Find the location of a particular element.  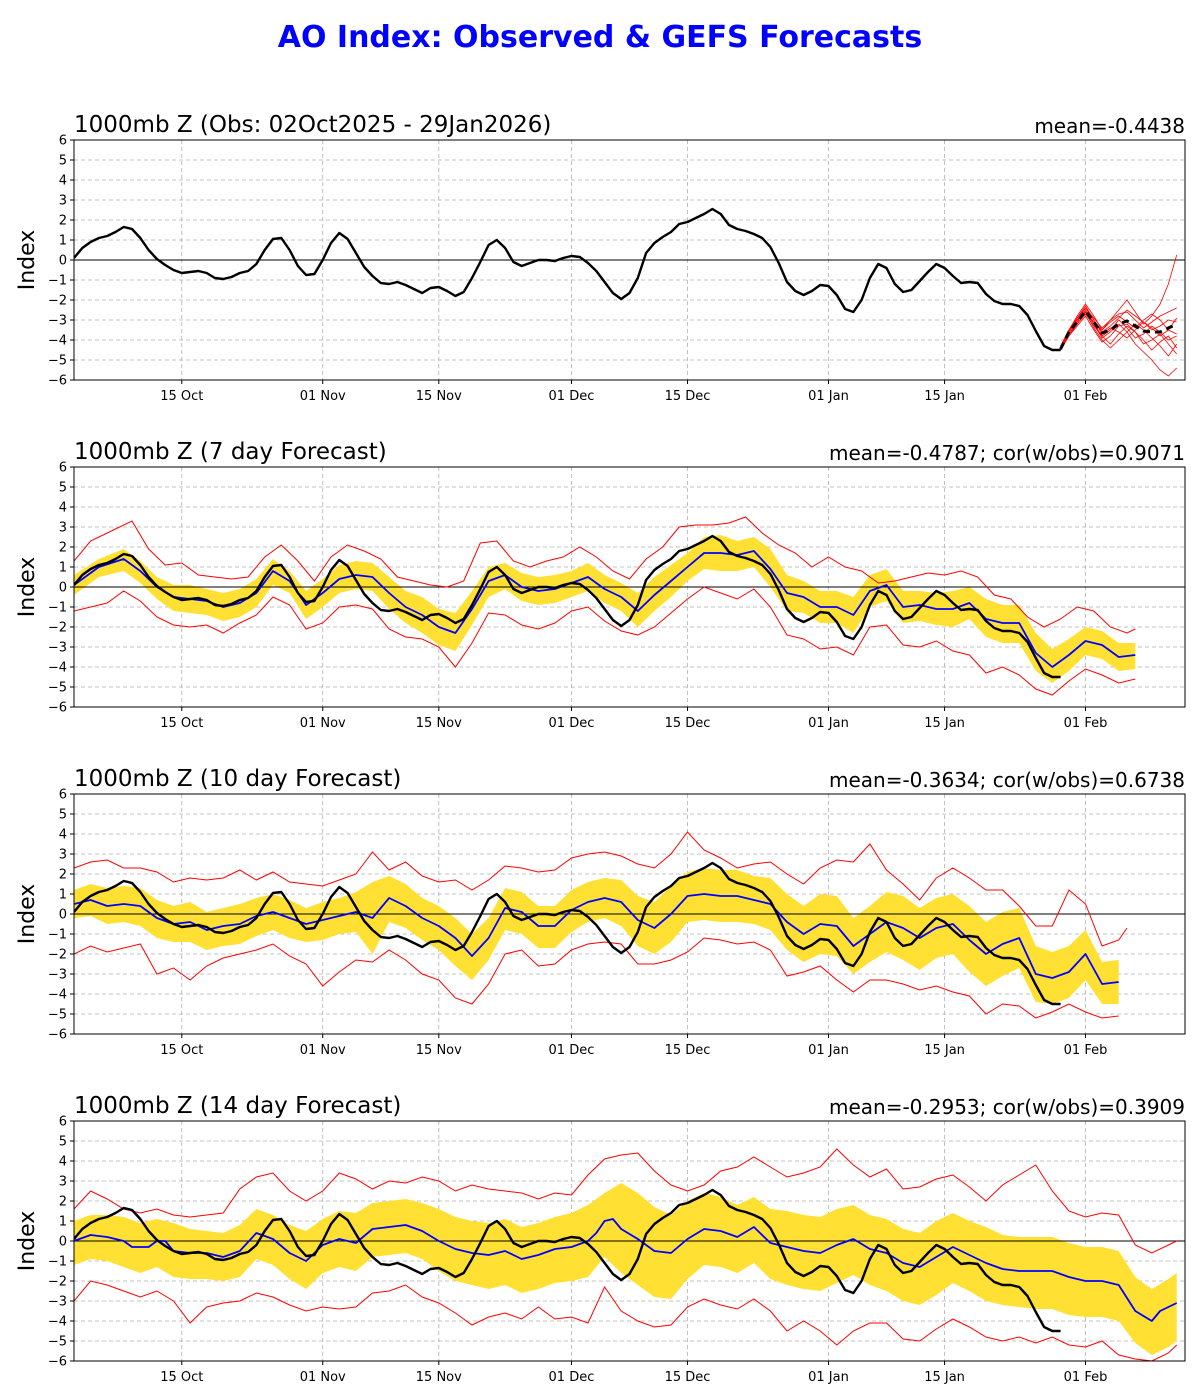

panel-stat: mean=-0.3634; cor(w/obs)=0.6738 is located at coordinates (1007, 780).